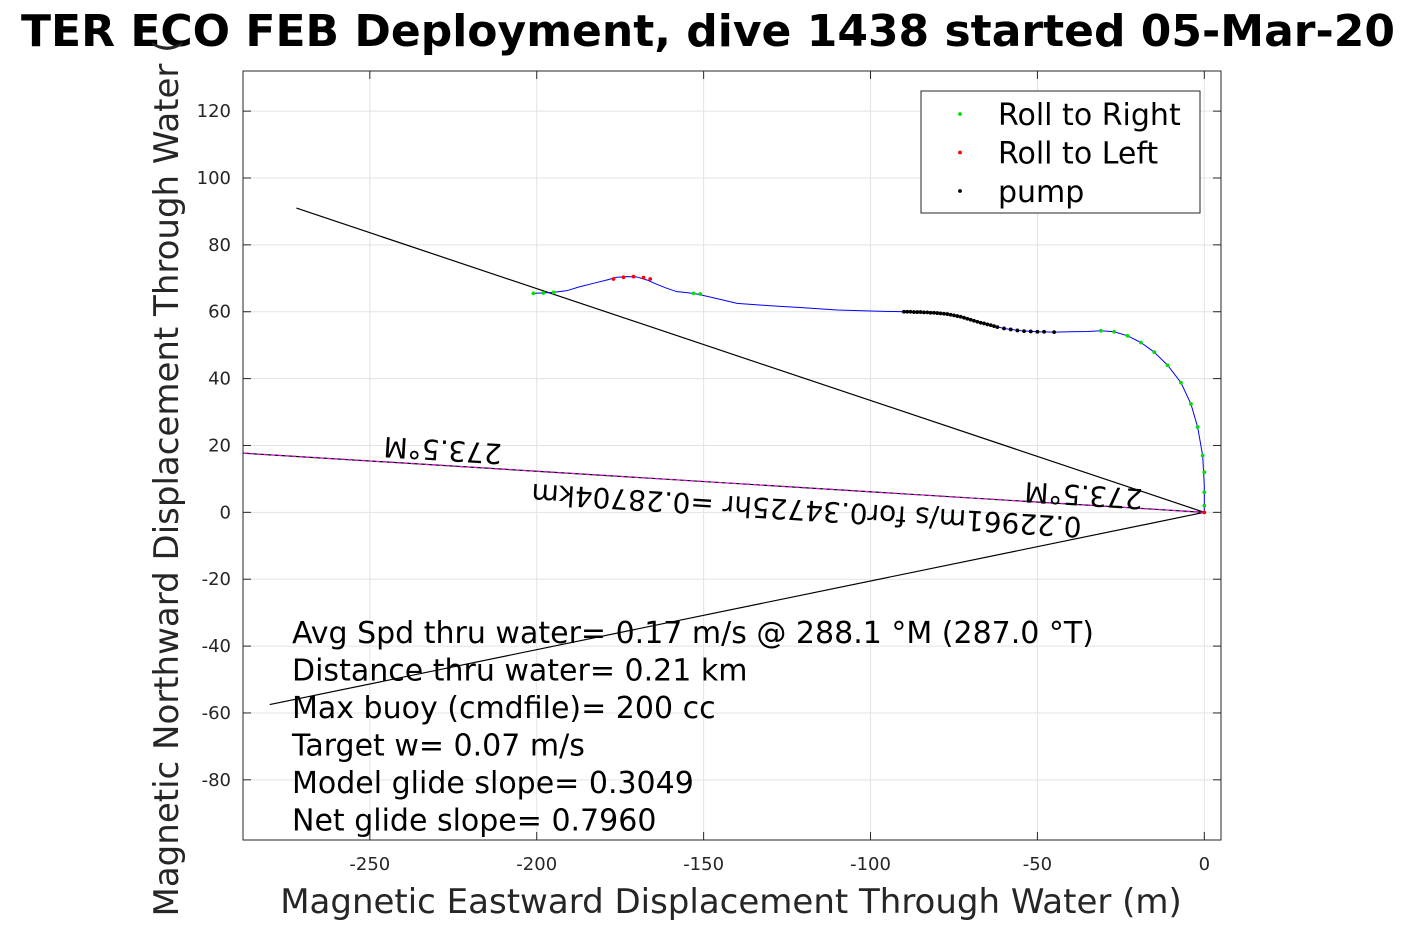  Describe the element at coordinates (438, 746) in the screenshot. I see `stats-line: Target w= 0.07 m/s` at that location.